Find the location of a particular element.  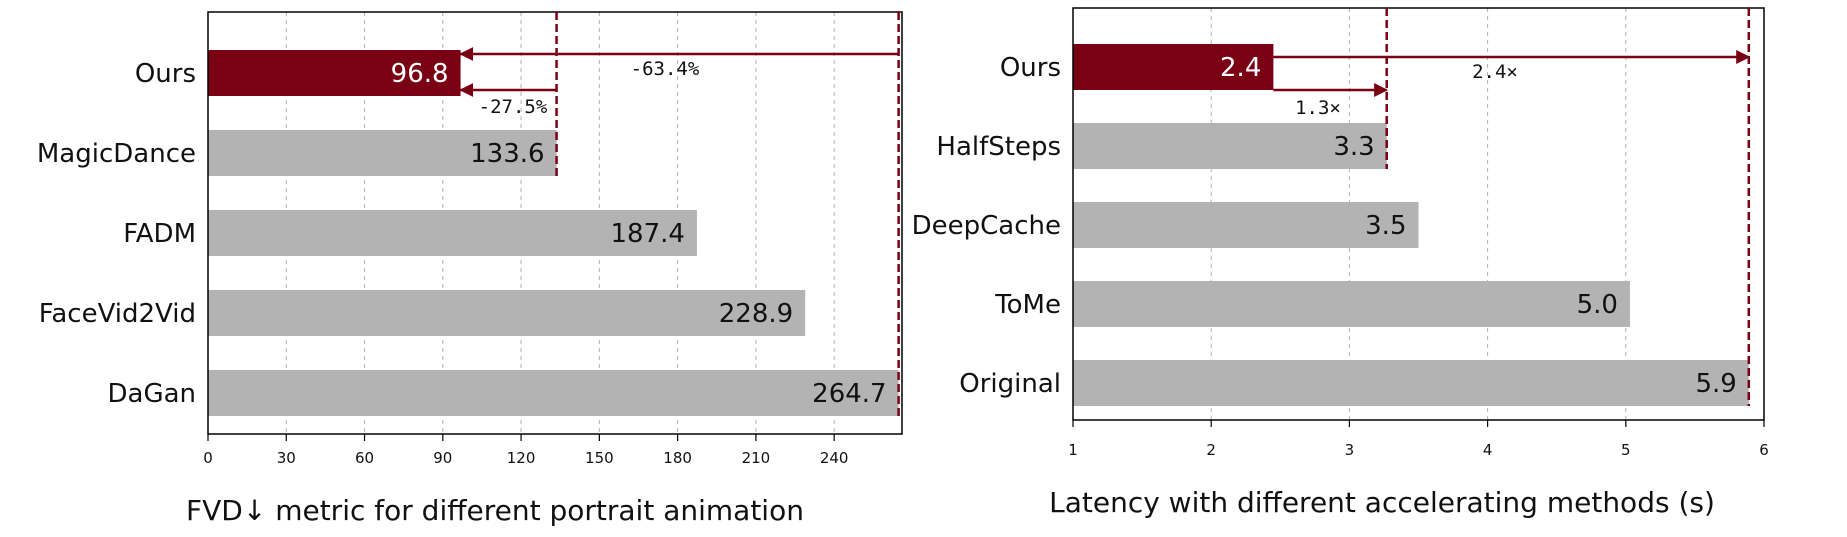

bar-original is located at coordinates (1411, 383).